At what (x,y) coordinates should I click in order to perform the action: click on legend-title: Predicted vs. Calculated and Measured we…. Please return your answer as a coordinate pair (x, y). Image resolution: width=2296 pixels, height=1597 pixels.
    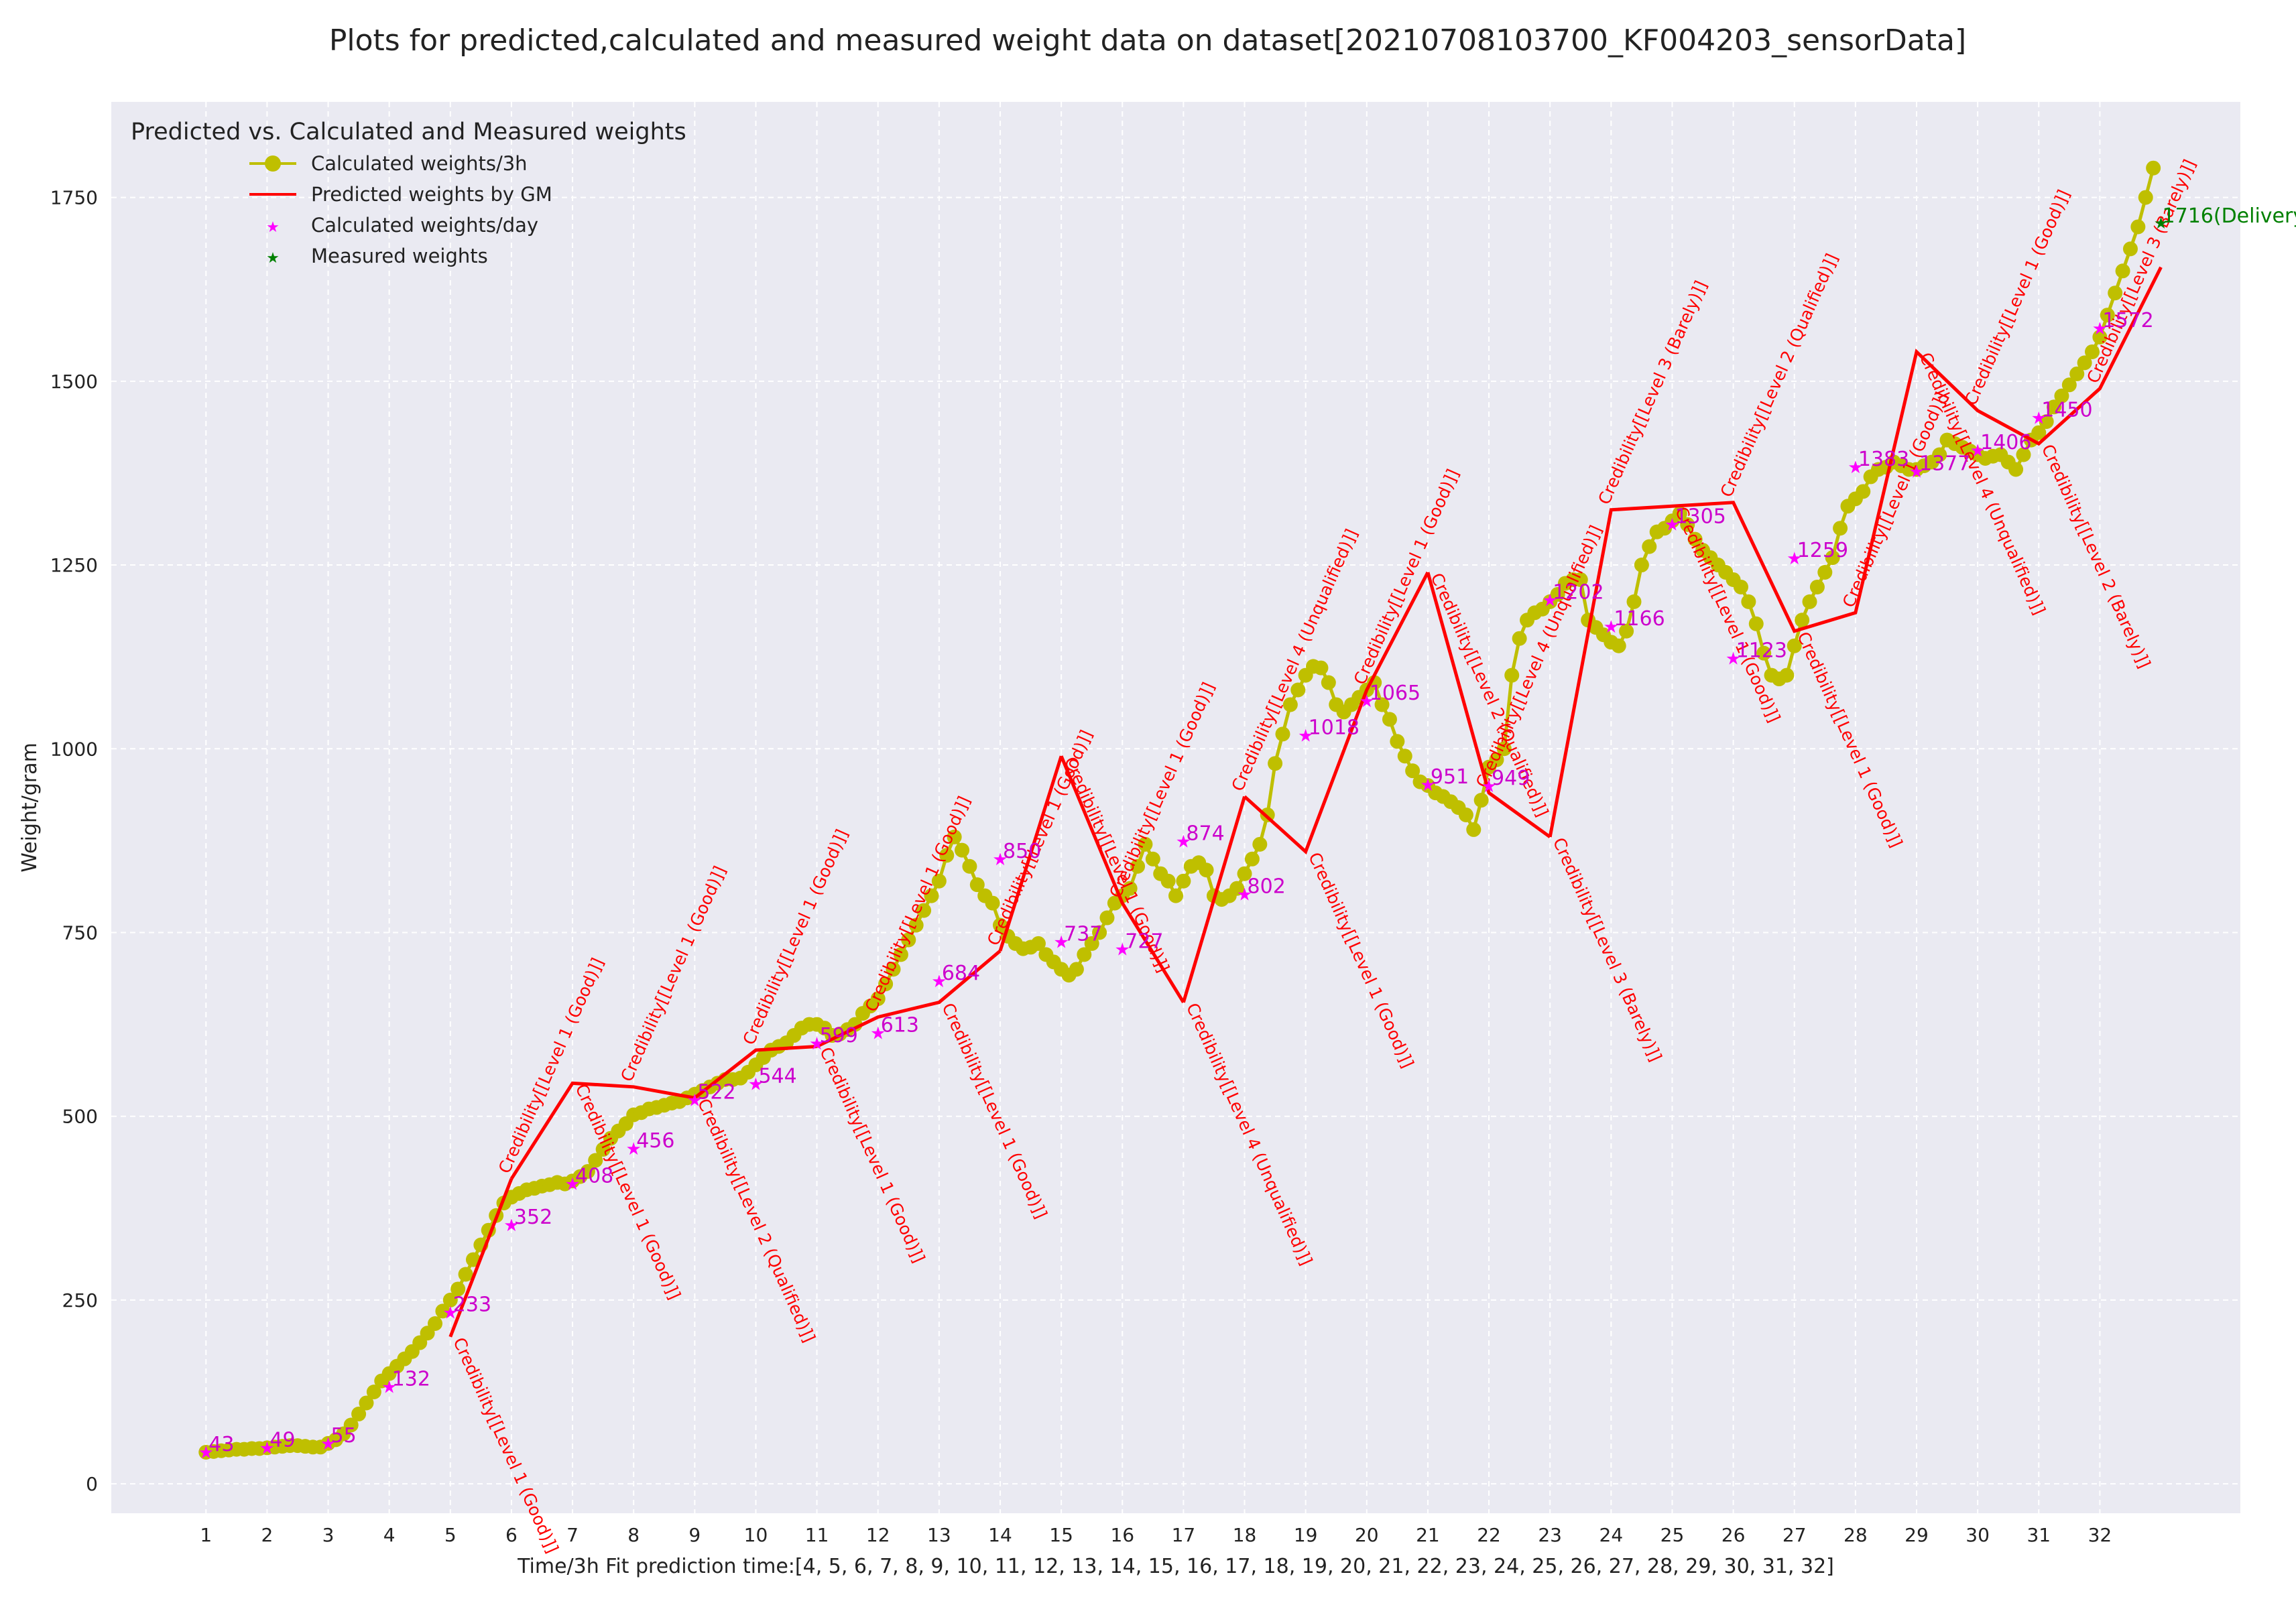
    Looking at the image, I should click on (408, 132).